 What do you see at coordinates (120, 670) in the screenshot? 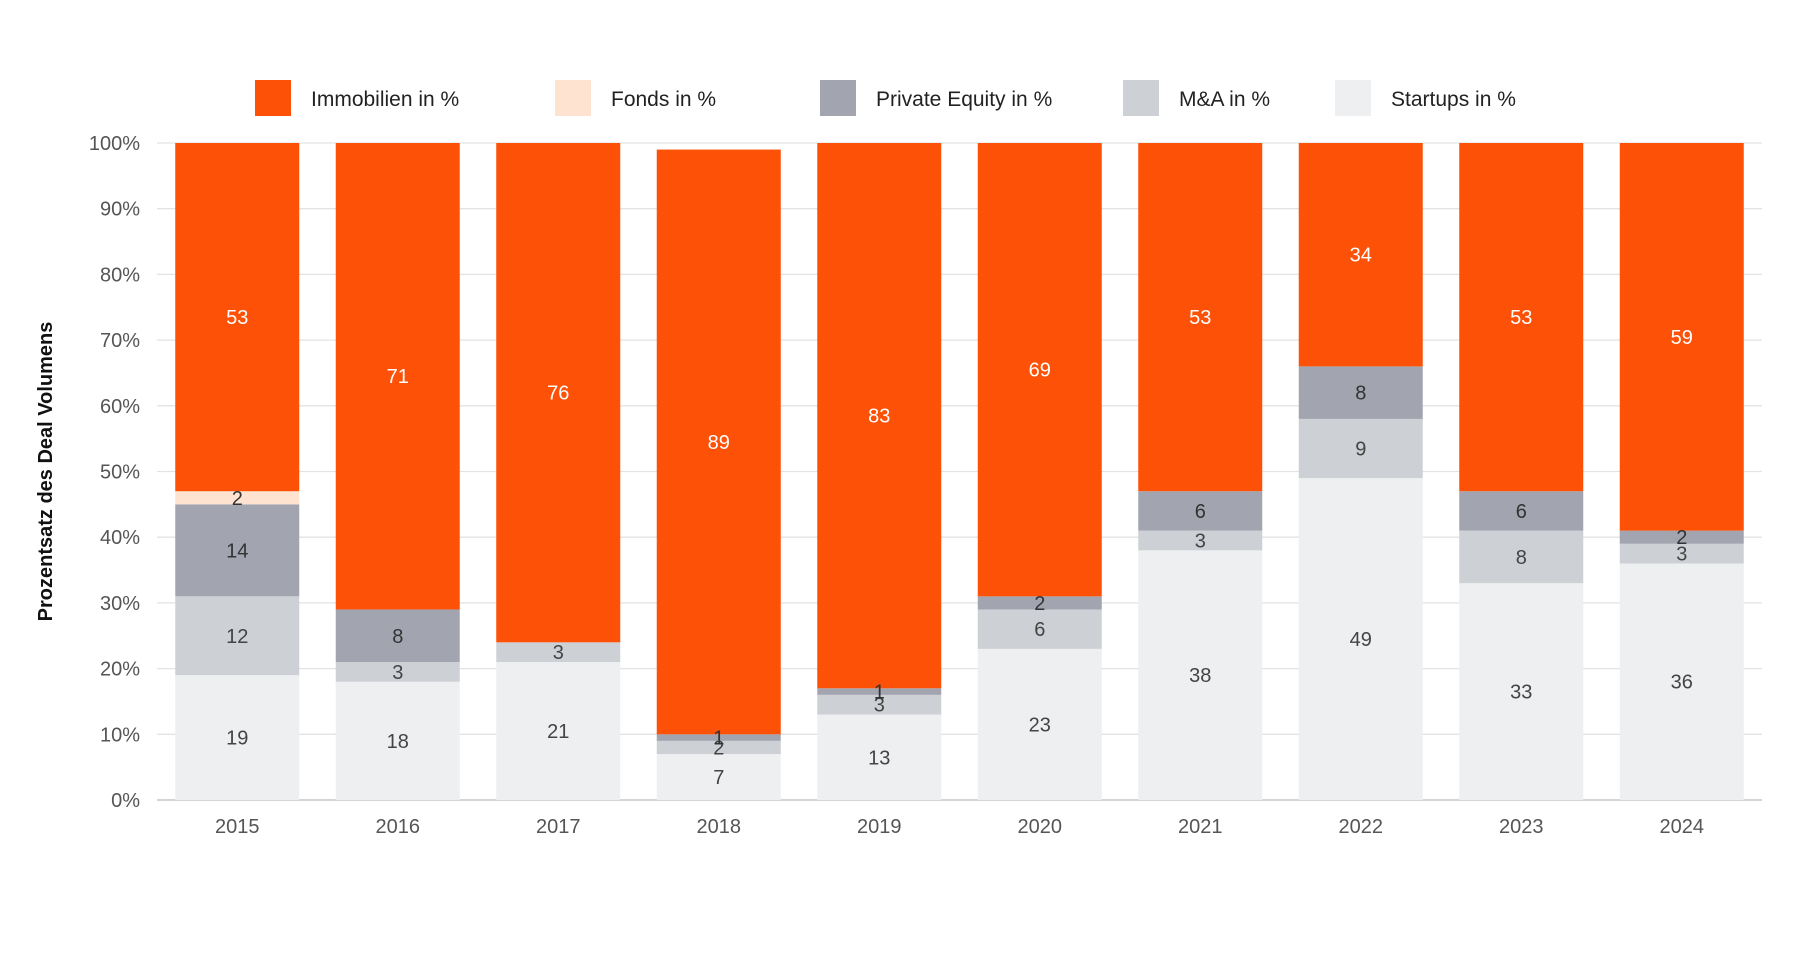
I see `y-tick-label: 20%` at bounding box center [120, 670].